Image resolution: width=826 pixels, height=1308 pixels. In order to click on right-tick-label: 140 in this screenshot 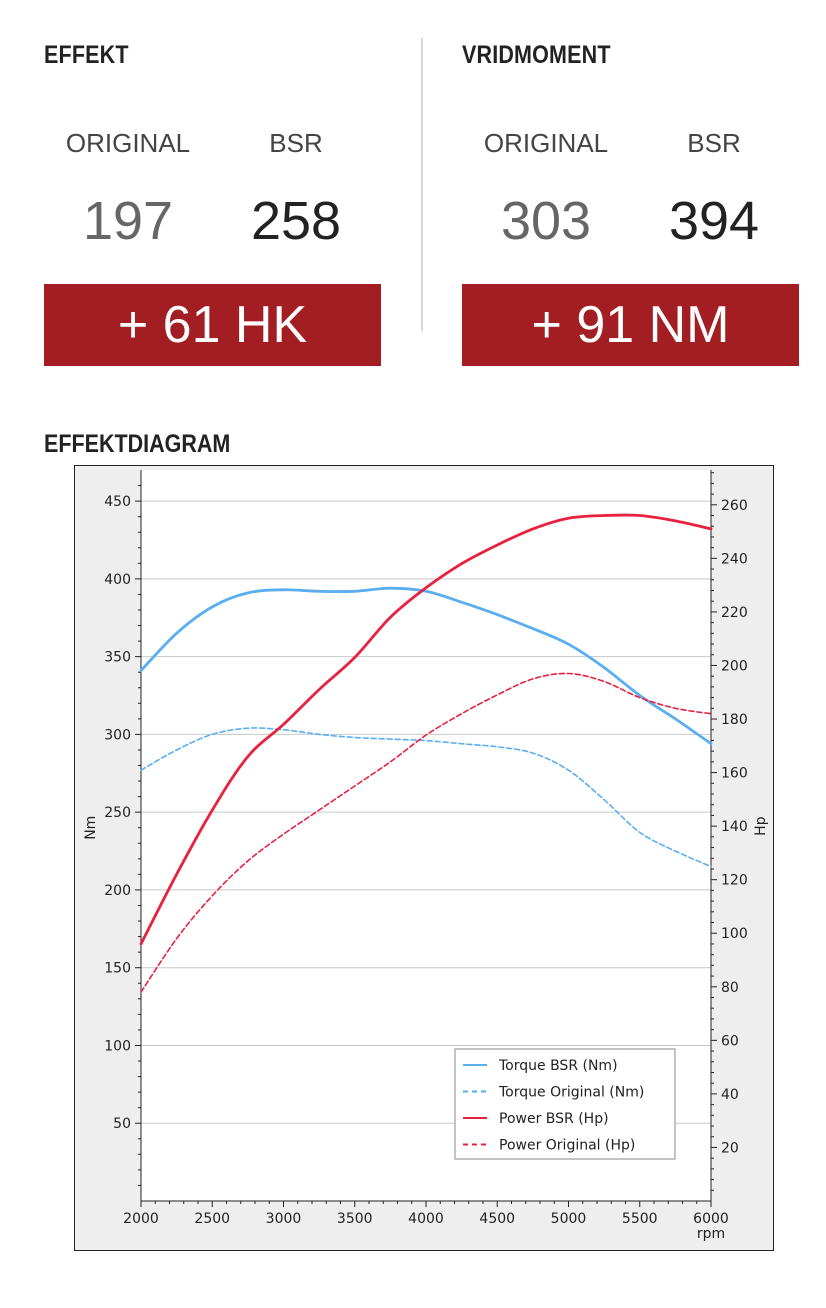, I will do `click(734, 827)`.